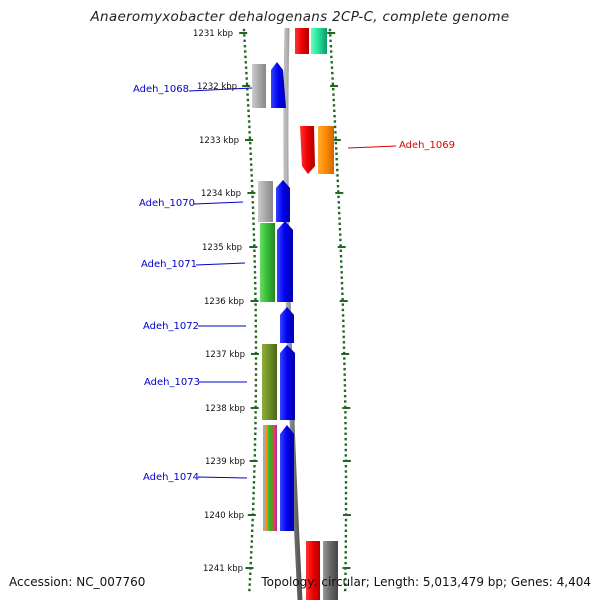  I want to click on gene-cog-green, so click(267, 262).